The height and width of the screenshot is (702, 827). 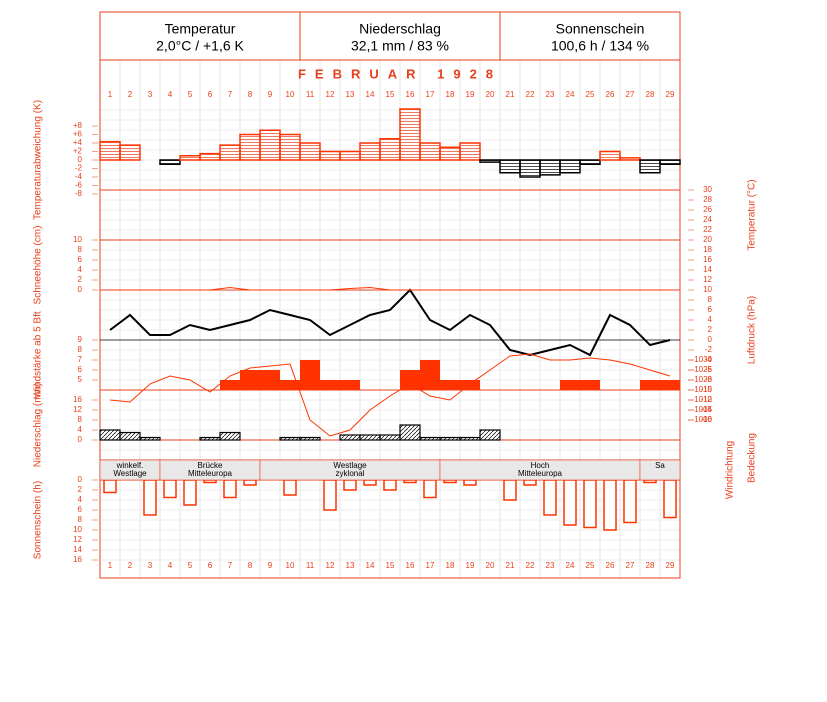 I want to click on day-label: 1, so click(x=110, y=565).